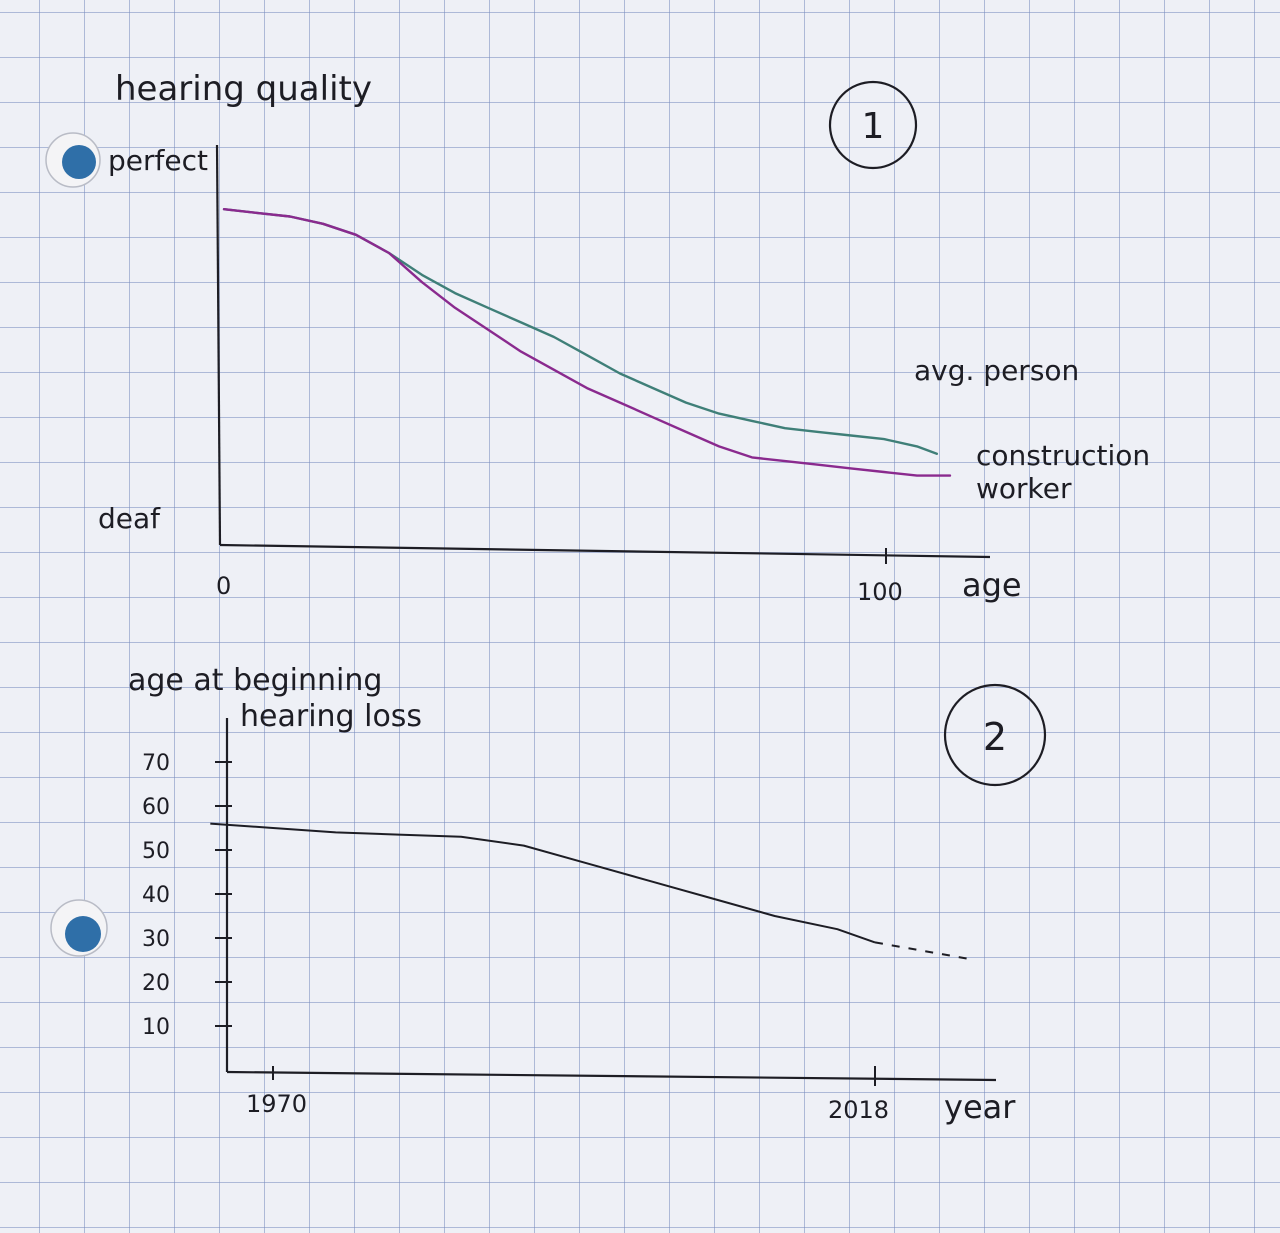 Image resolution: width=1280 pixels, height=1233 pixels. What do you see at coordinates (156, 1027) in the screenshot?
I see `chart2-y-tick-10: 10` at bounding box center [156, 1027].